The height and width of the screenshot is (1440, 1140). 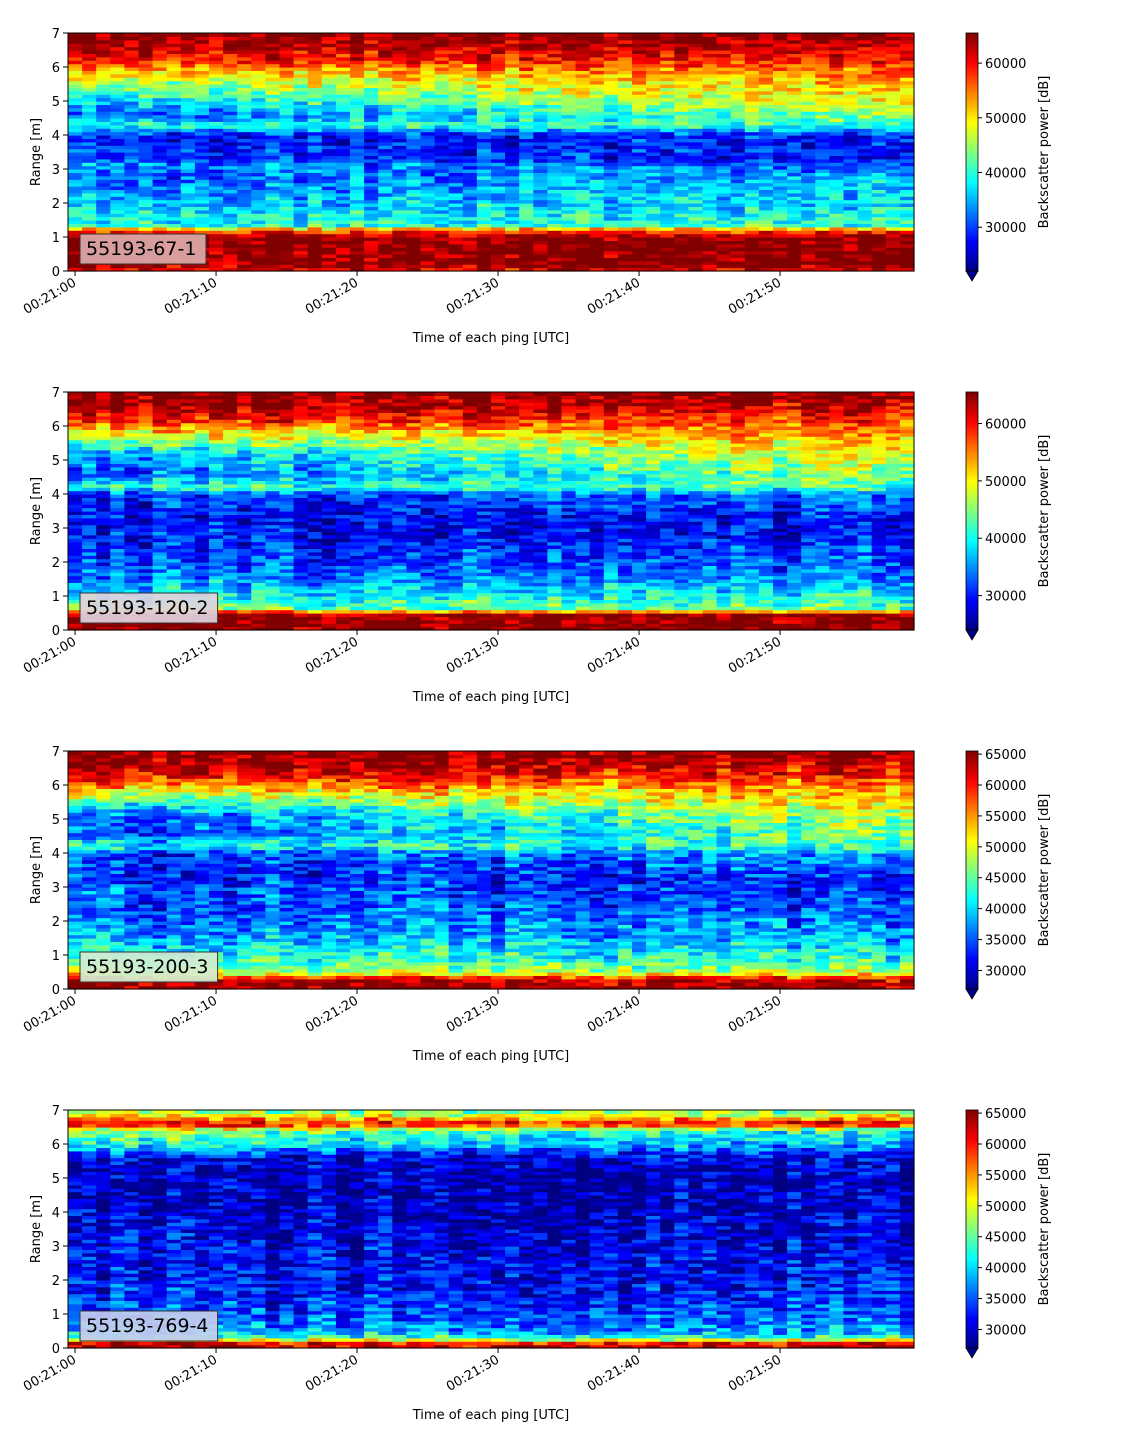 I want to click on y-tick-label: 6, so click(x=56, y=68).